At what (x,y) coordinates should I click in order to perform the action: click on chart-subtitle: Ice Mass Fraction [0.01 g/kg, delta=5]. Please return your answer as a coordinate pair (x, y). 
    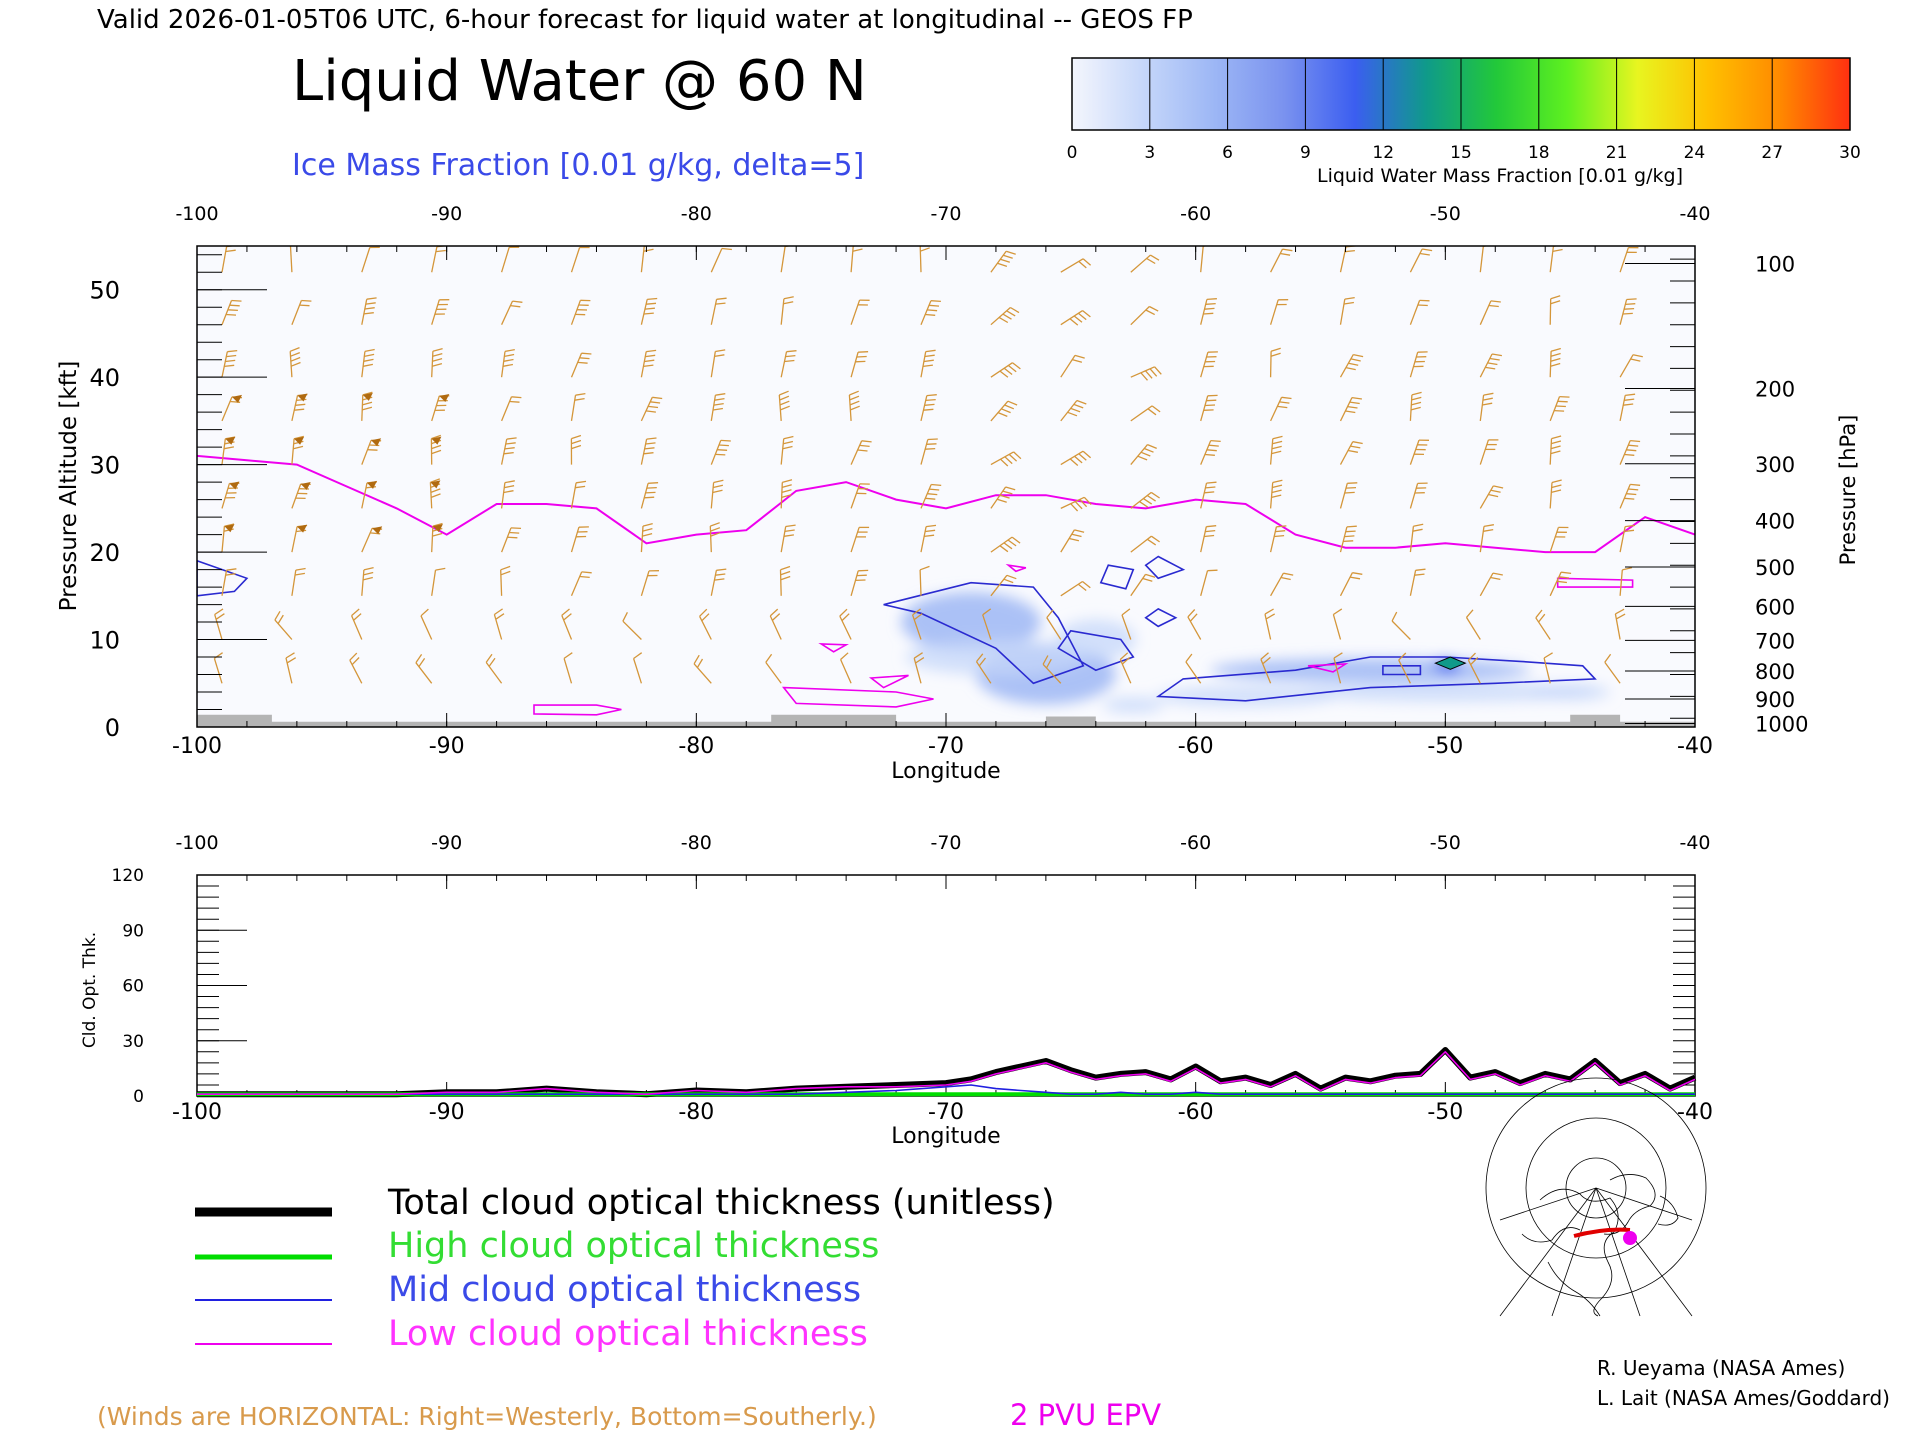
    Looking at the image, I should click on (578, 165).